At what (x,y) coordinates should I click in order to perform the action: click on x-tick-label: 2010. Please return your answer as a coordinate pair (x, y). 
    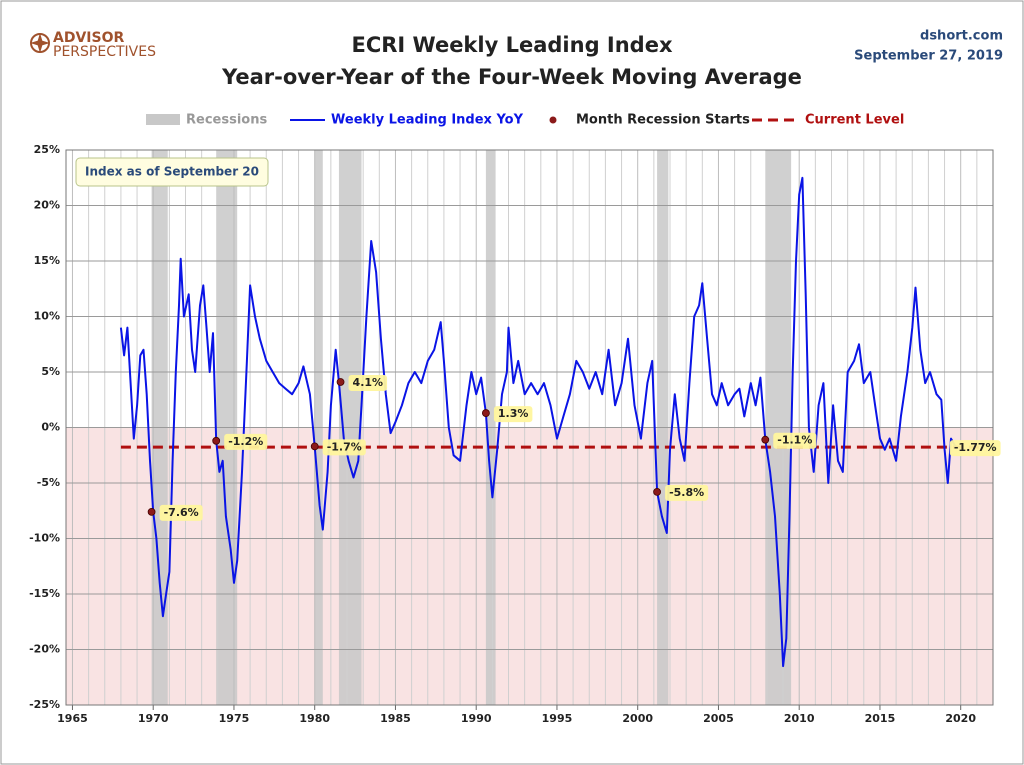
    Looking at the image, I should click on (799, 718).